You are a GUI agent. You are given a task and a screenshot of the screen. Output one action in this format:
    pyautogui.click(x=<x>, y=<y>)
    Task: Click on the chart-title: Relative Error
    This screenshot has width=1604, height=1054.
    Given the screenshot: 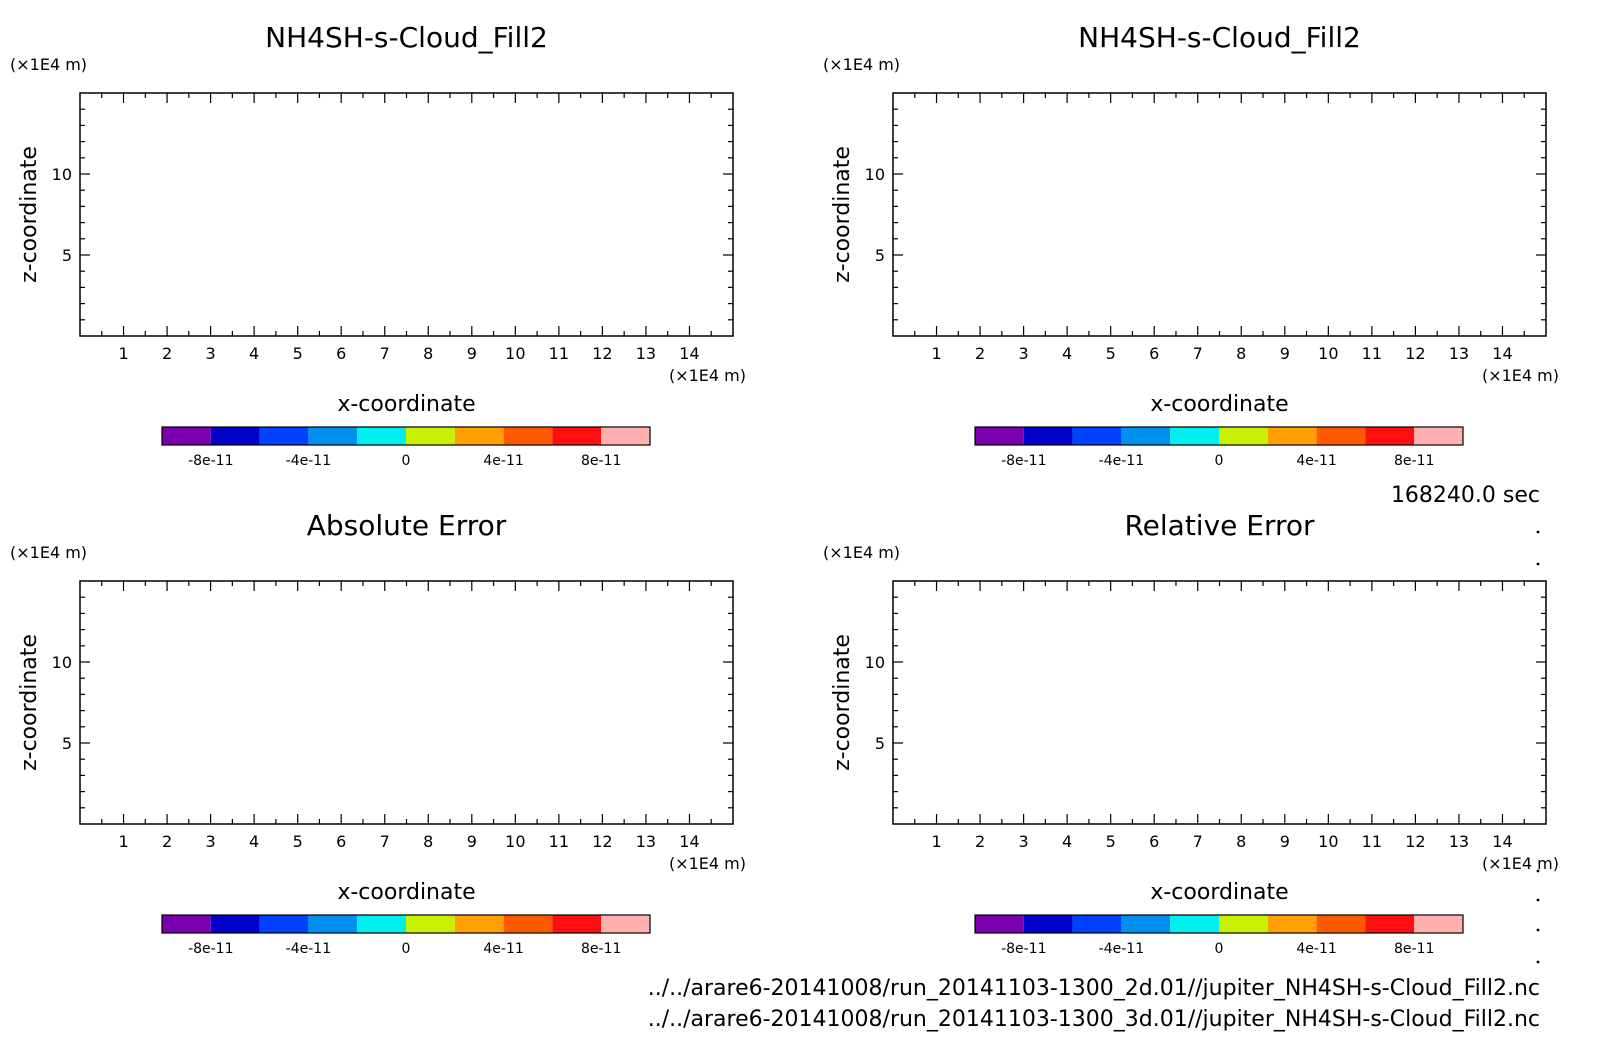 What is the action you would take?
    pyautogui.click(x=1219, y=525)
    